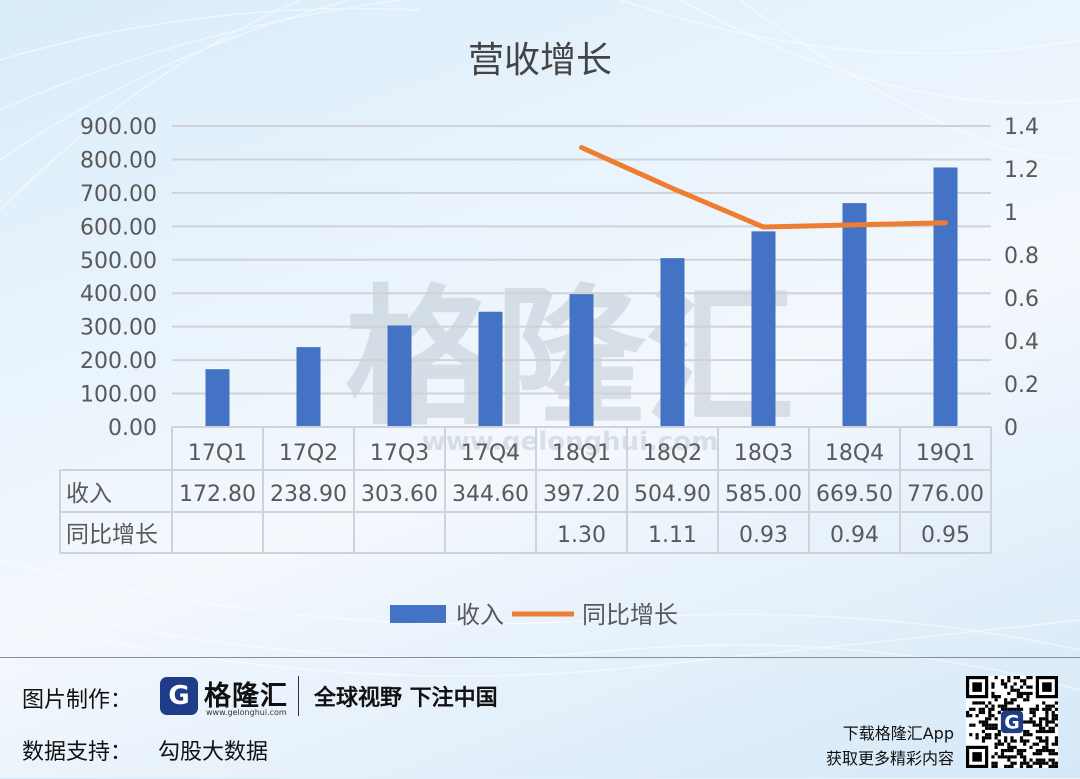 The width and height of the screenshot is (1080, 779). Describe the element at coordinates (672, 535) in the screenshot. I see `yoy-value-label: 1.11` at that location.